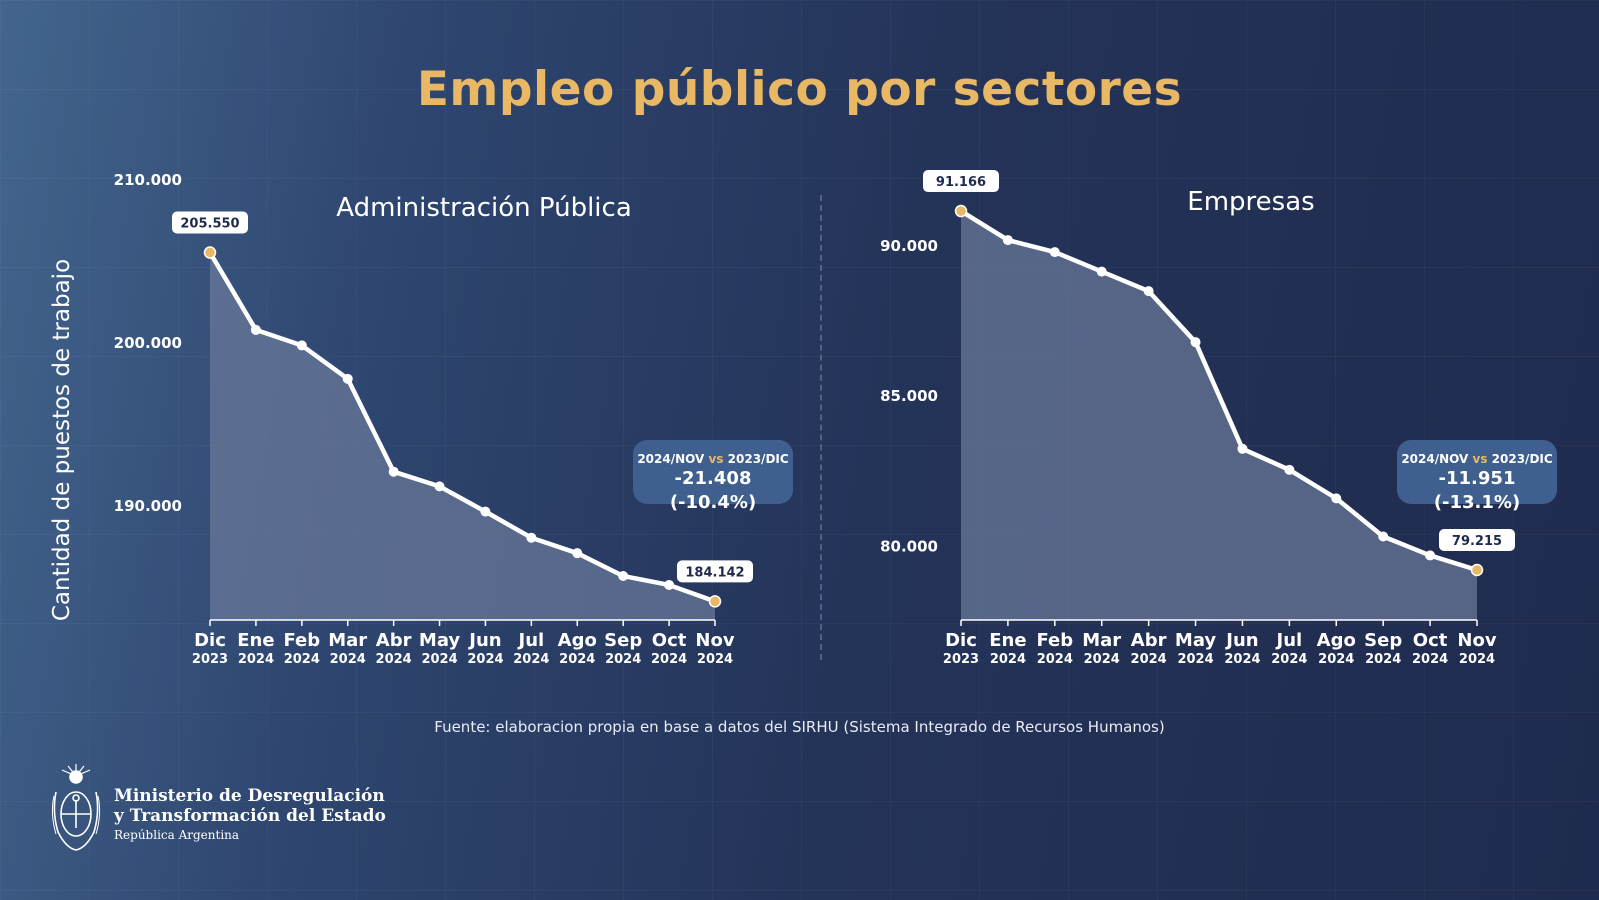 This screenshot has height=900, width=1599. I want to click on data-label: 79.215, so click(1477, 541).